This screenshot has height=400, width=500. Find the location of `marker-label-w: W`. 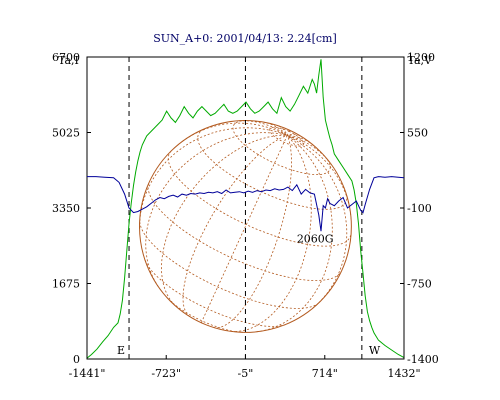

marker-label-w: W is located at coordinates (375, 350).